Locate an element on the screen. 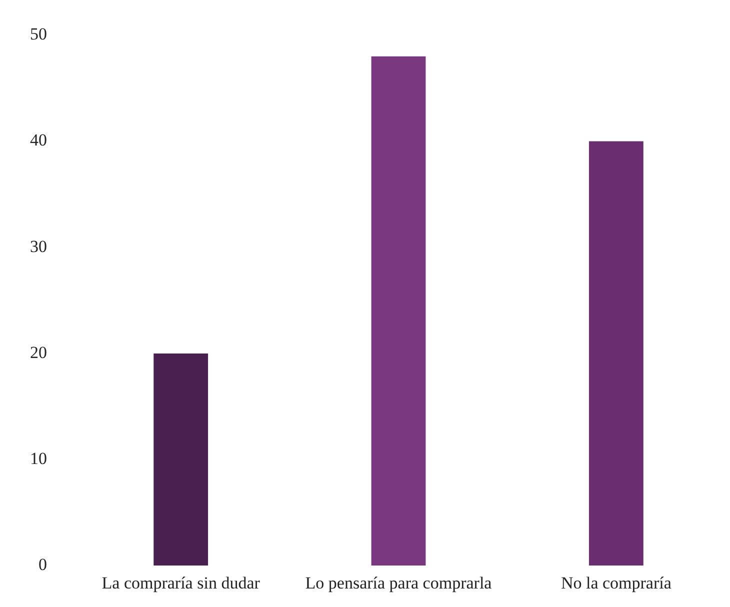 This screenshot has height=607, width=730. y-tick-label: 50 is located at coordinates (38, 34).